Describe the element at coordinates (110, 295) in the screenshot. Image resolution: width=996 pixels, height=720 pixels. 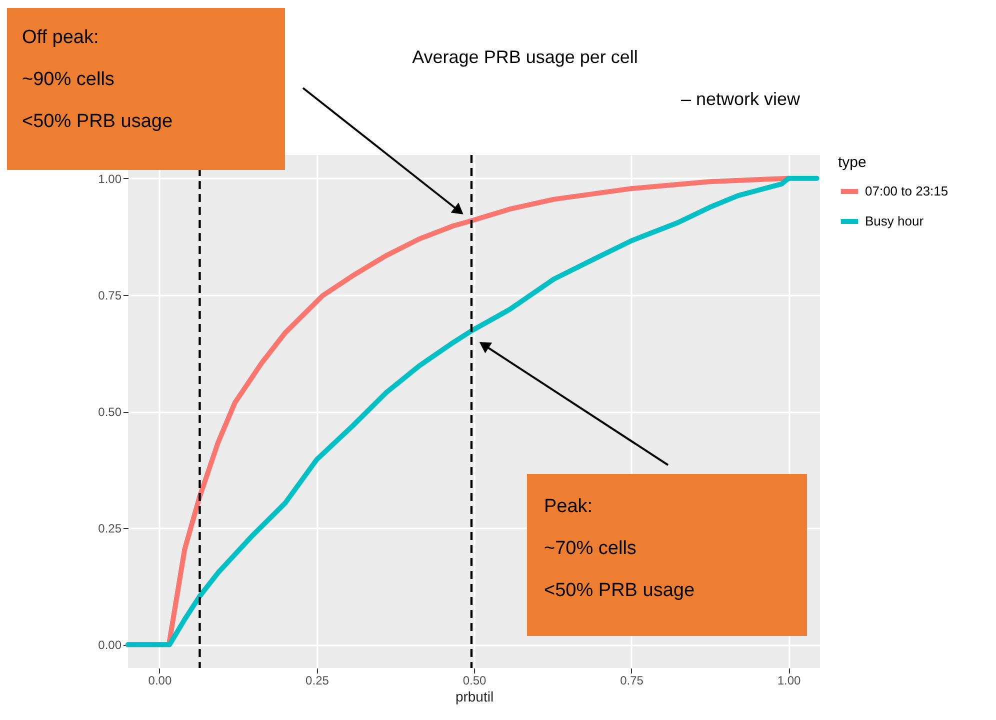
I see `y-tick-label: 0.75` at that location.